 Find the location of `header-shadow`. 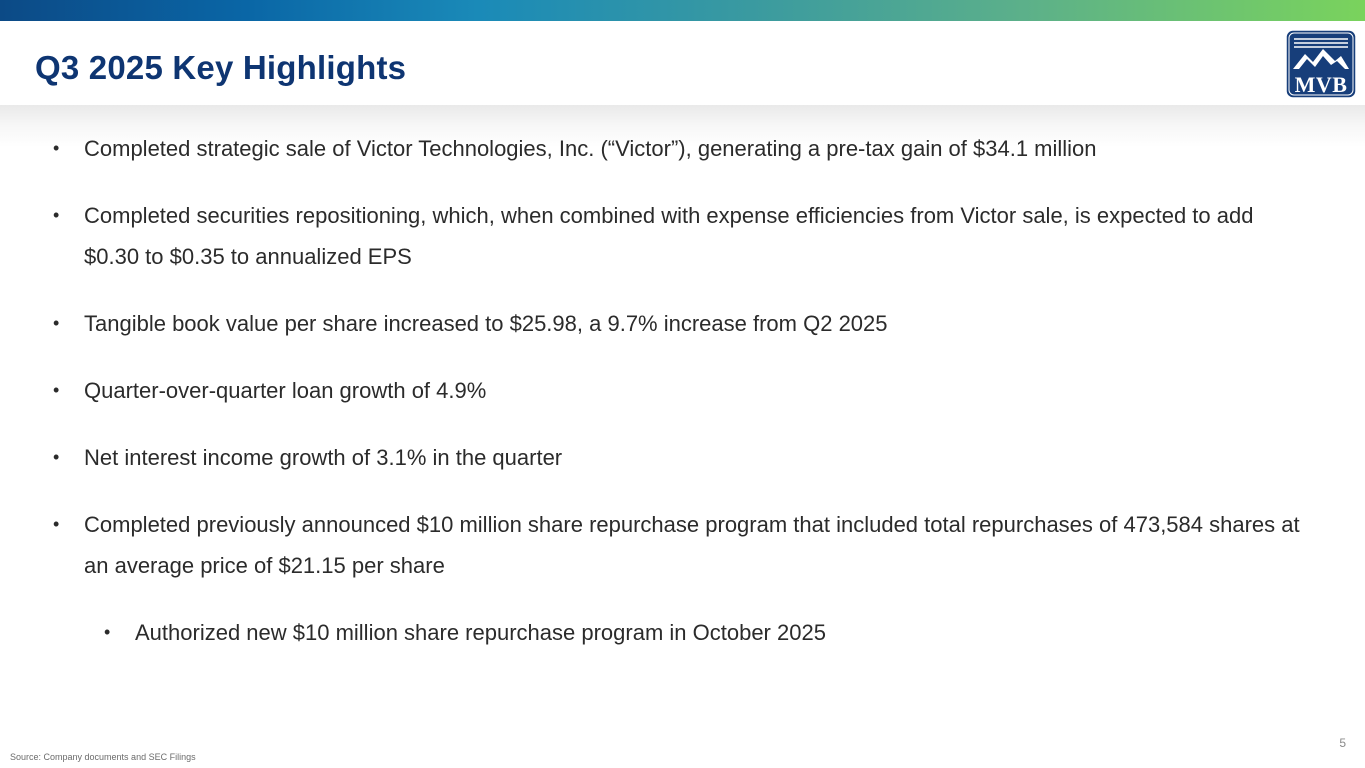

header-shadow is located at coordinates (682, 126).